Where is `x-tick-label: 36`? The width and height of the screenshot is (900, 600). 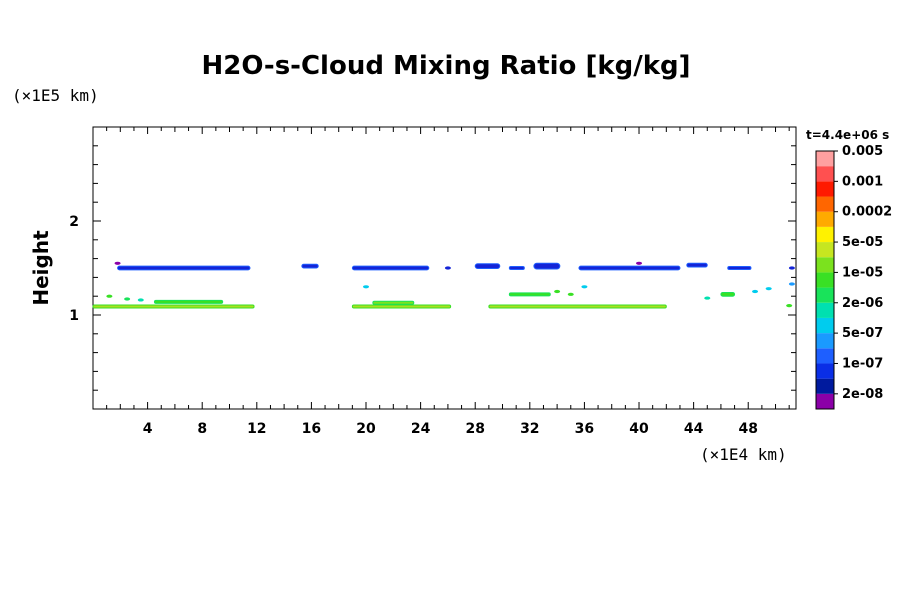 x-tick-label: 36 is located at coordinates (584, 429).